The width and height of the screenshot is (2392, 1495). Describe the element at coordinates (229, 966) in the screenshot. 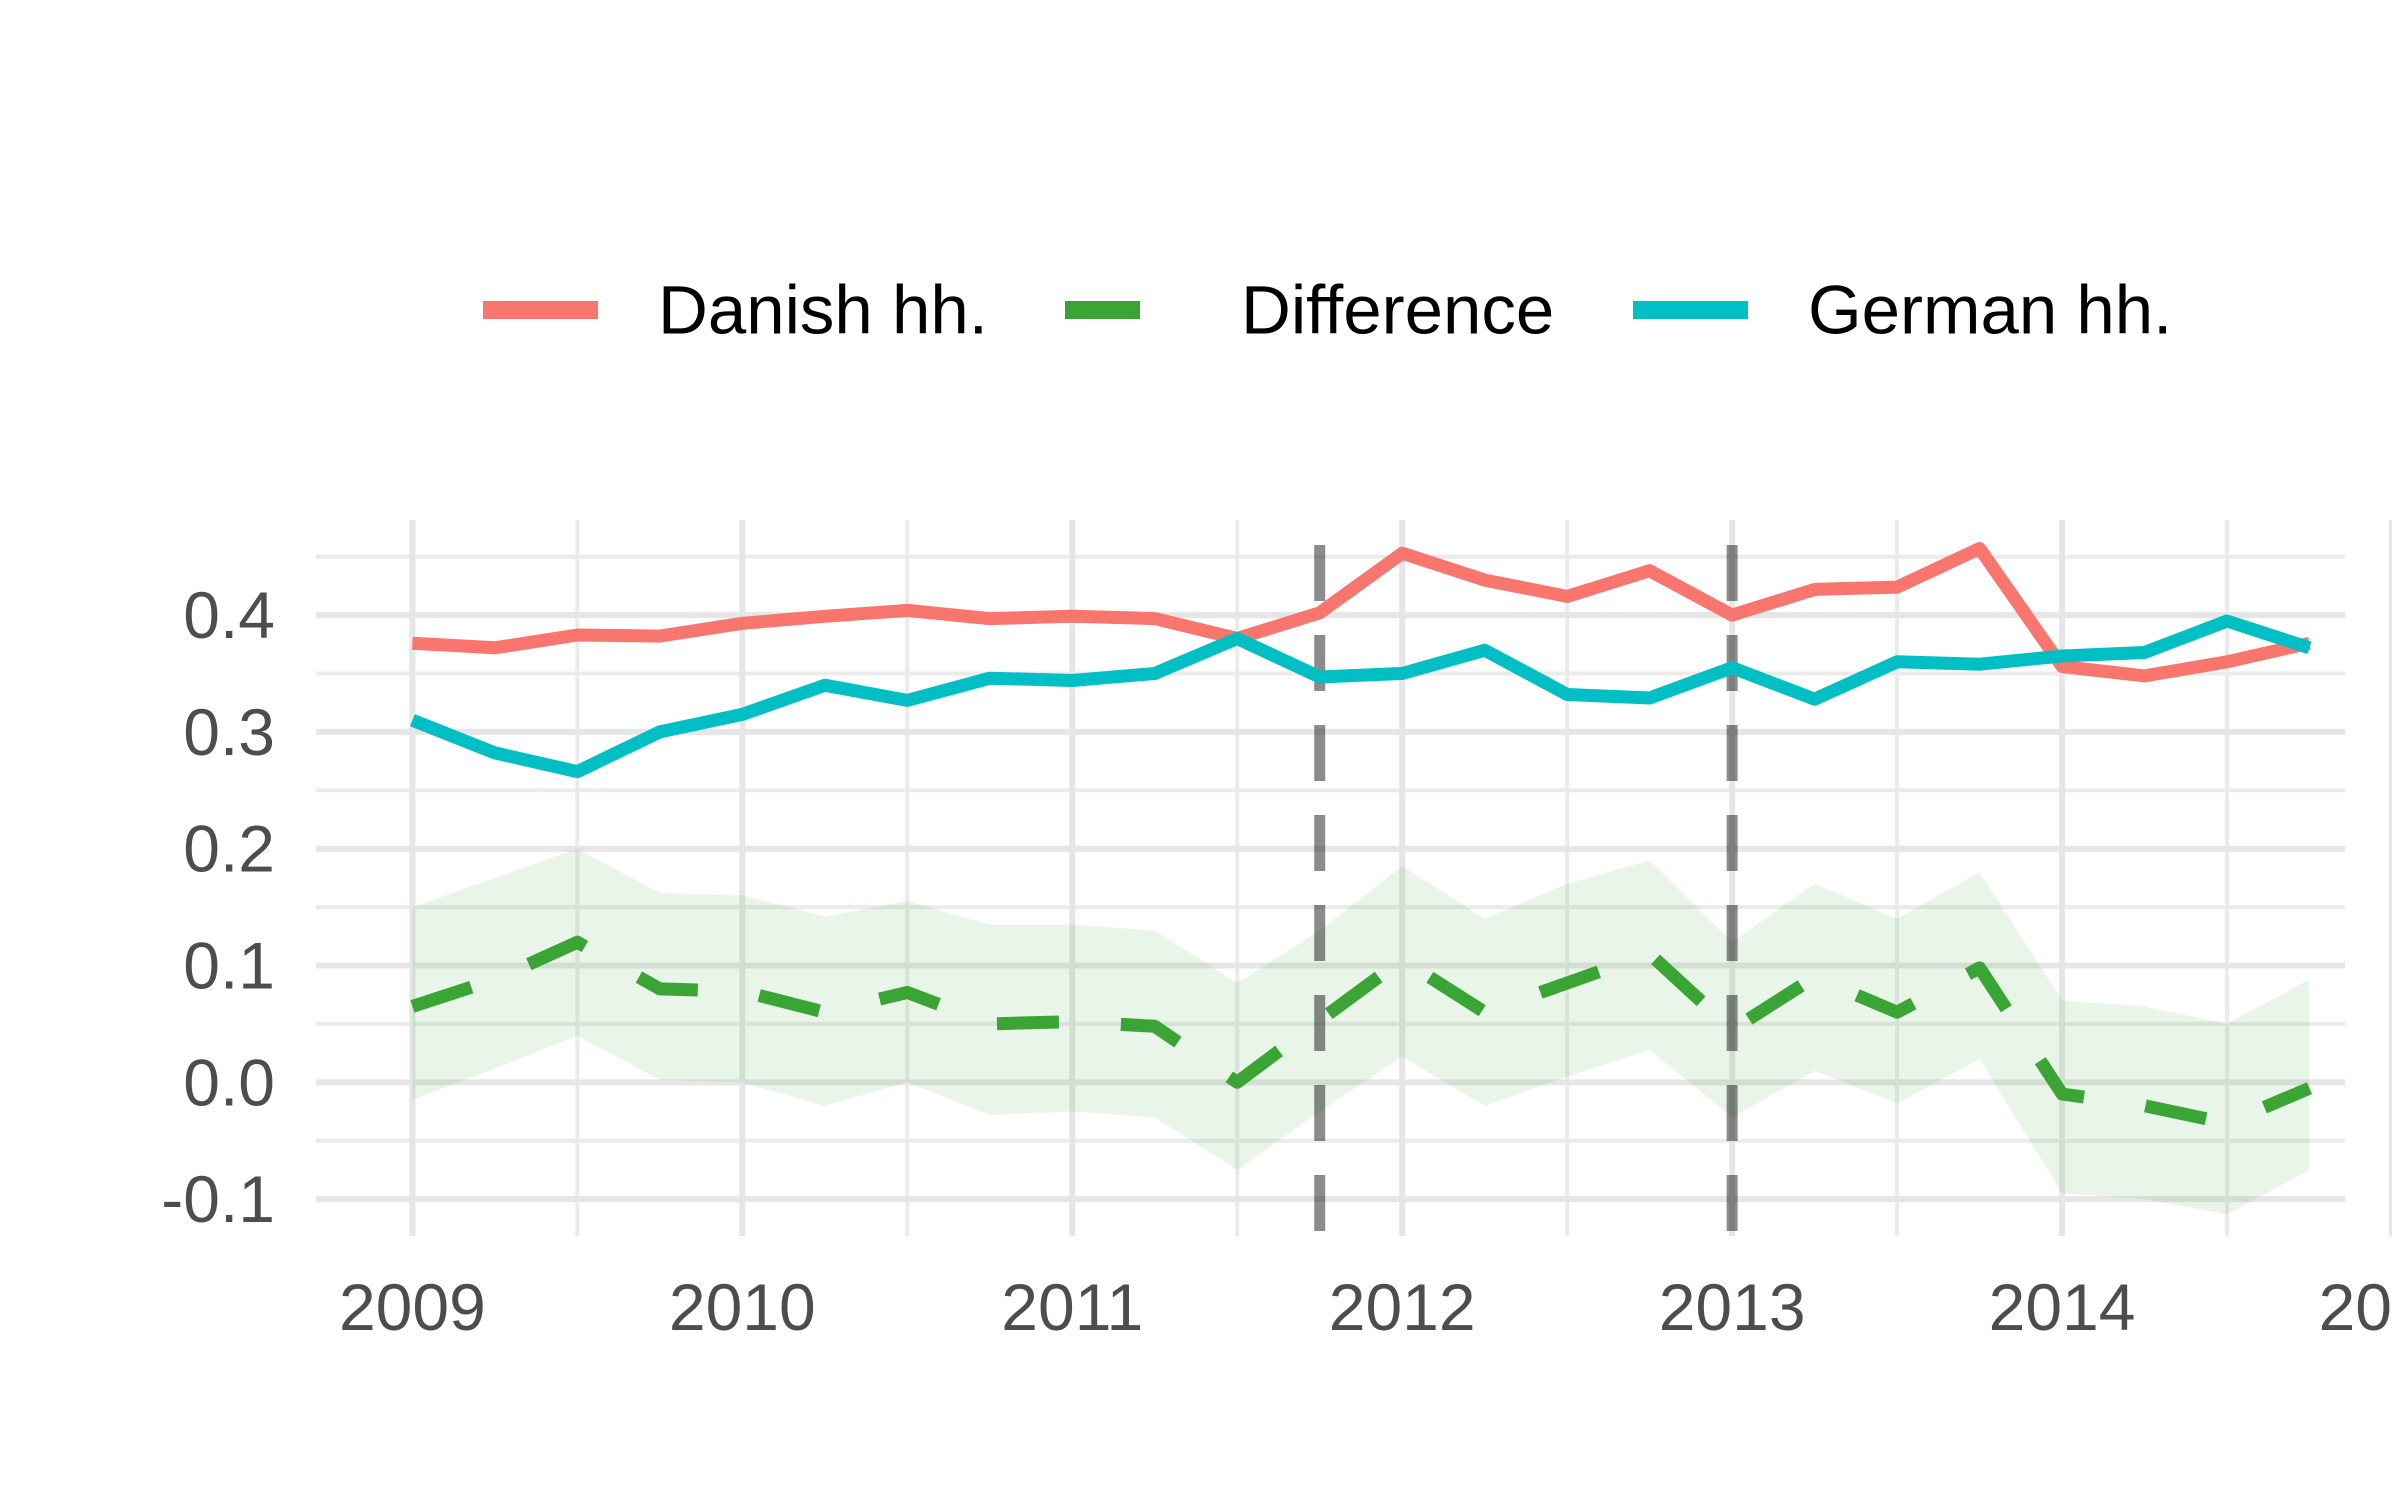

I see `y-tick-label: 0.1` at that location.